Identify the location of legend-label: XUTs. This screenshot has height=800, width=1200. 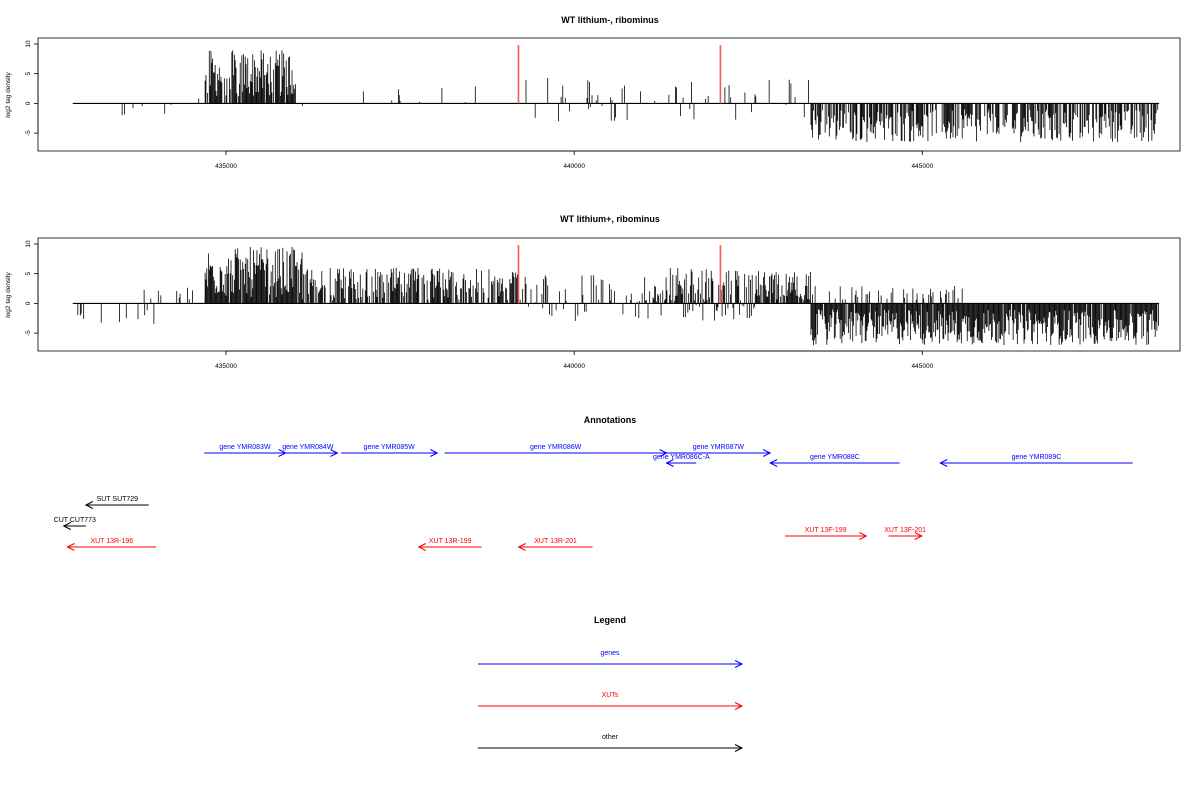
(610, 695).